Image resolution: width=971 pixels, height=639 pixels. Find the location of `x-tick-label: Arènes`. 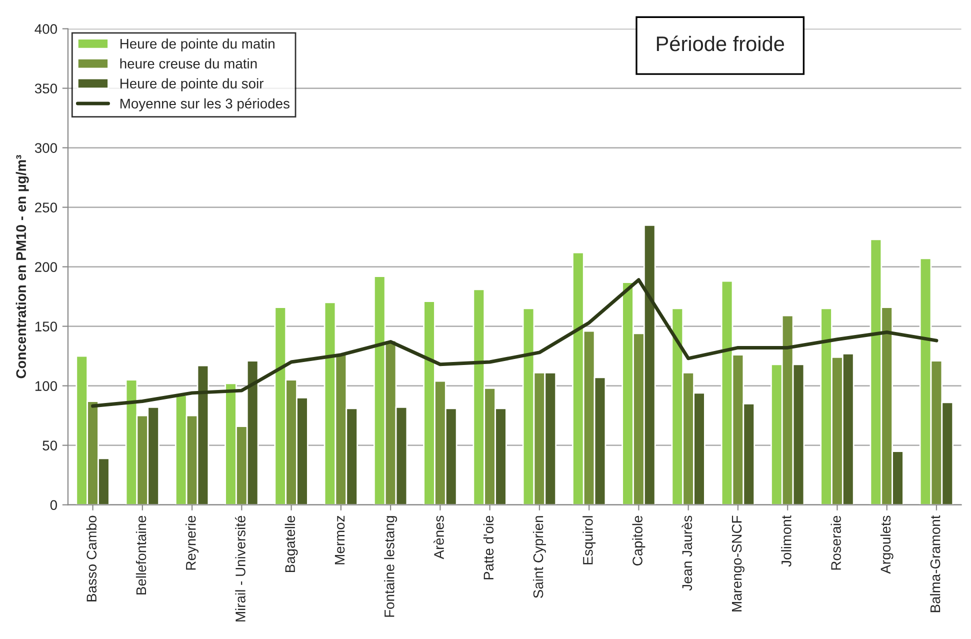

x-tick-label: Arènes is located at coordinates (439, 538).